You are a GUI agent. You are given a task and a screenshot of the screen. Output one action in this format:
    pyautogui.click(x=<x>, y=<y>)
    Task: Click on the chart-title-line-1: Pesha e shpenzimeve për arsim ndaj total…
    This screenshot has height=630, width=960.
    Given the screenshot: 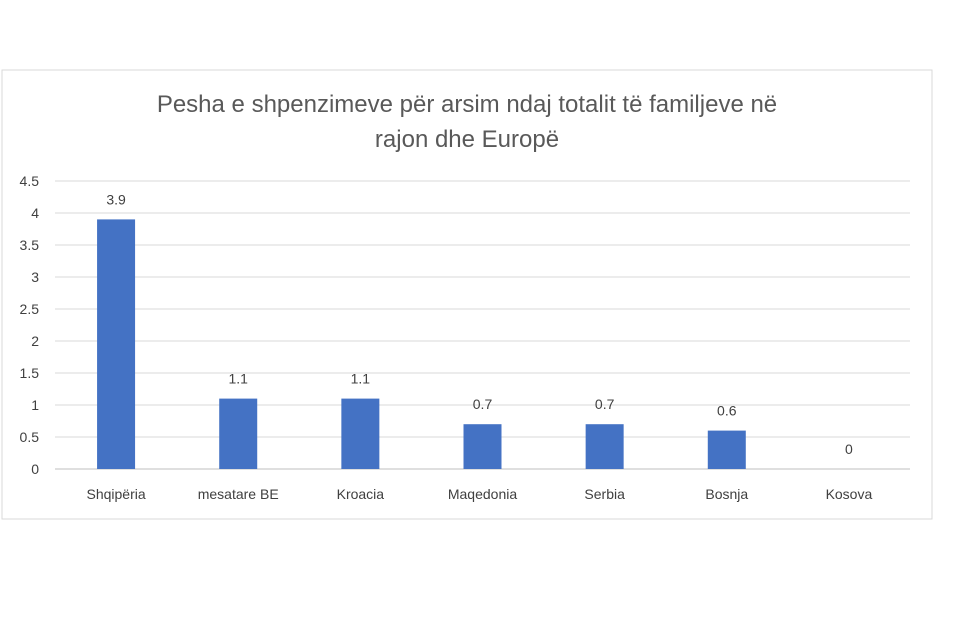 What is the action you would take?
    pyautogui.click(x=467, y=104)
    